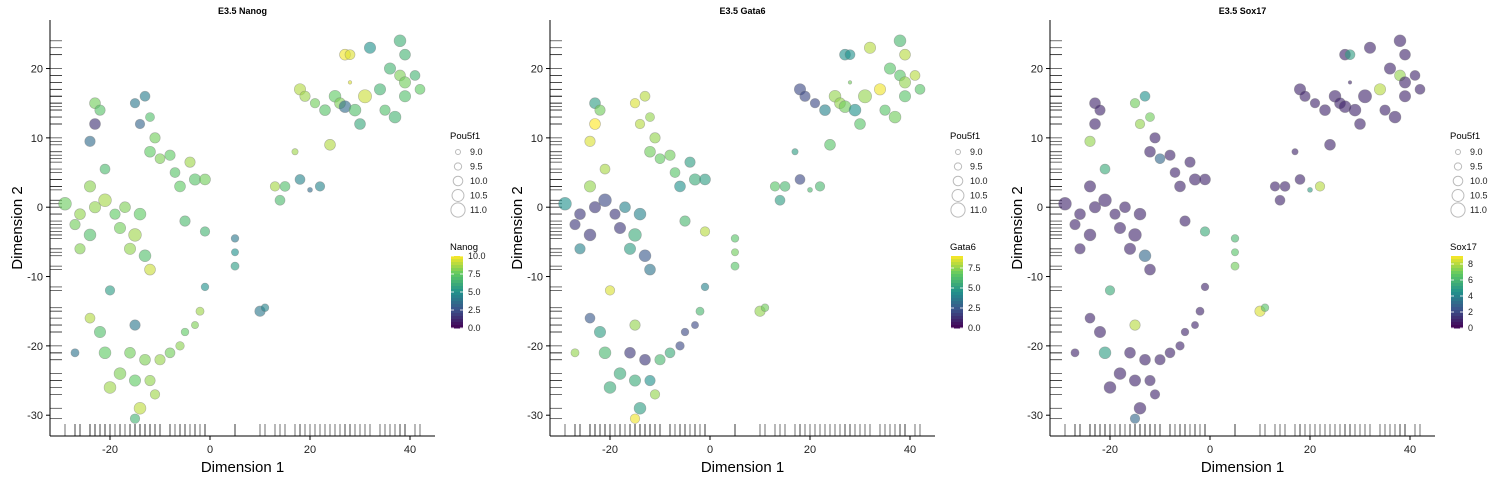 This screenshot has height=480, width=1500. I want to click on colorbar-label: 8, so click(1470, 264).